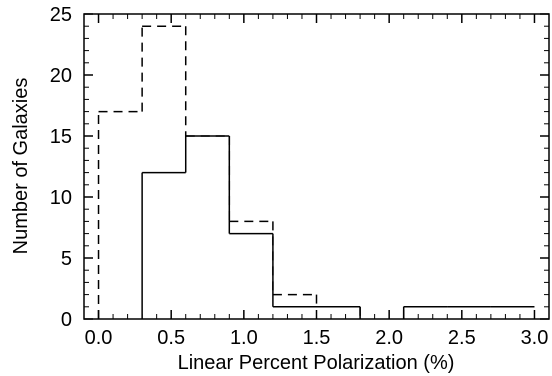  Describe the element at coordinates (171, 338) in the screenshot. I see `x-tick-label: 0.5` at that location.